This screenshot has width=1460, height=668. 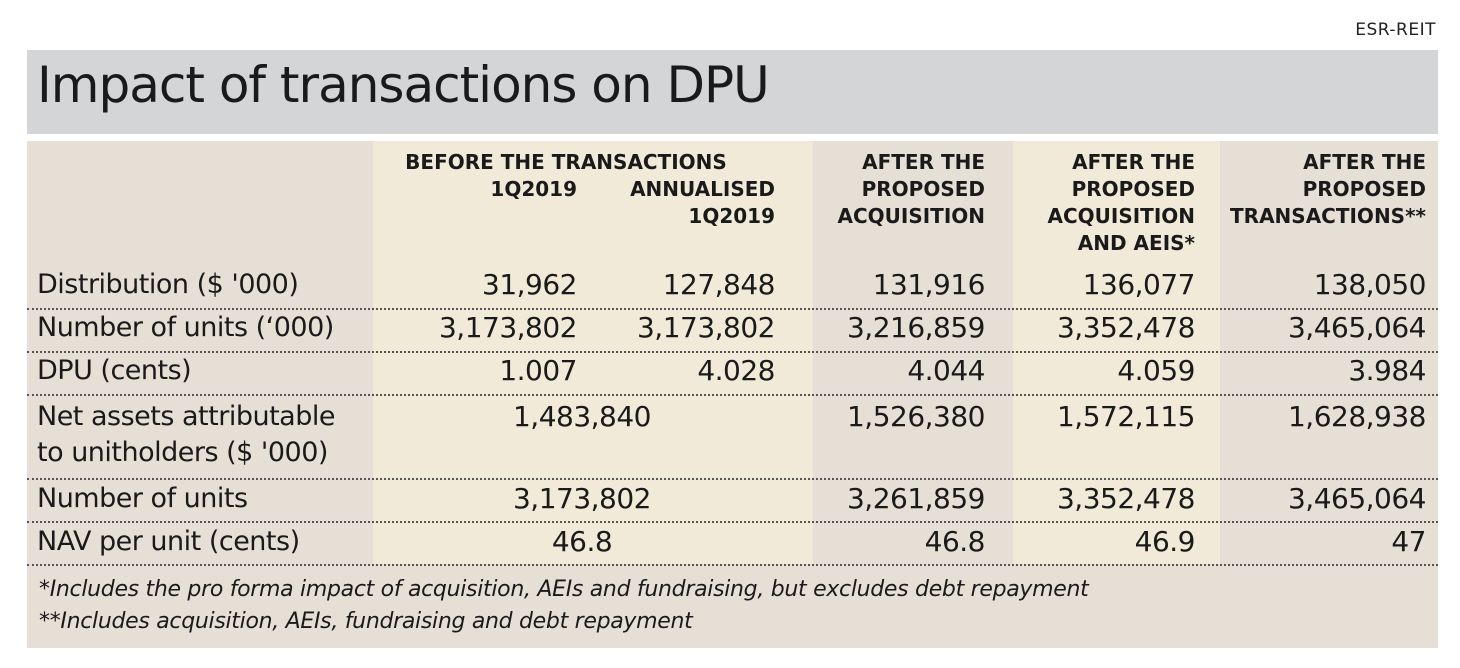 What do you see at coordinates (1328, 216) in the screenshot?
I see `header-trans-line3: TRANSACTIONS**` at bounding box center [1328, 216].